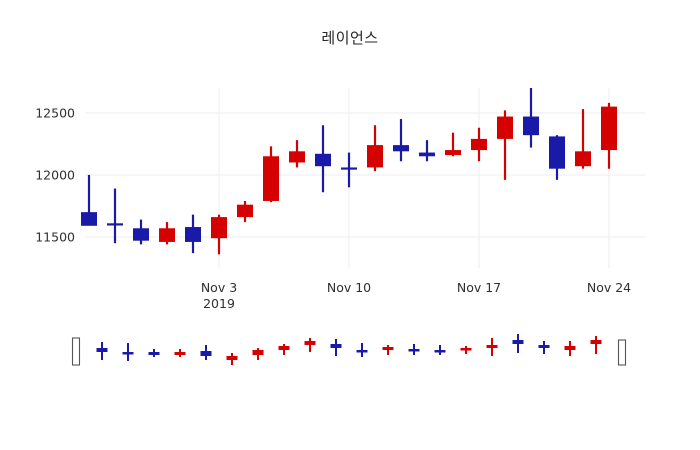 The height and width of the screenshot is (450, 700). What do you see at coordinates (350, 38) in the screenshot?
I see `chart-title: 레이언스` at bounding box center [350, 38].